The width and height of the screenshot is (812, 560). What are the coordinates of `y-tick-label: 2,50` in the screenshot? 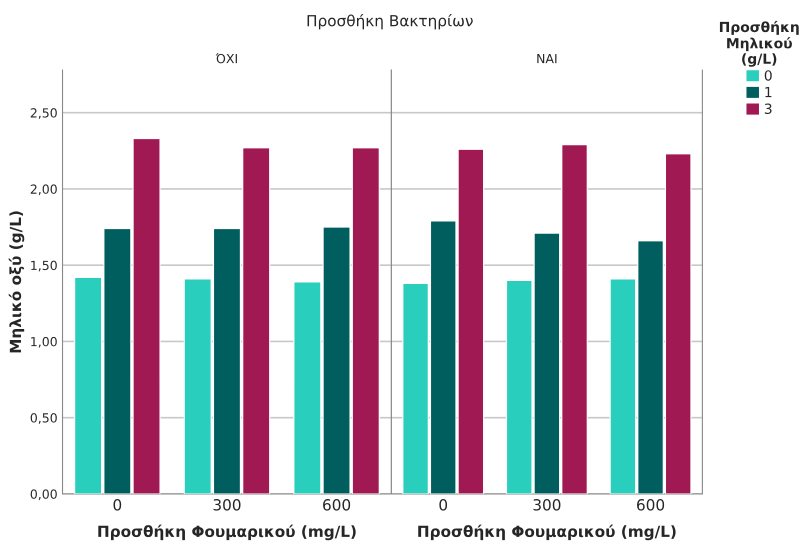 It's located at (43, 113).